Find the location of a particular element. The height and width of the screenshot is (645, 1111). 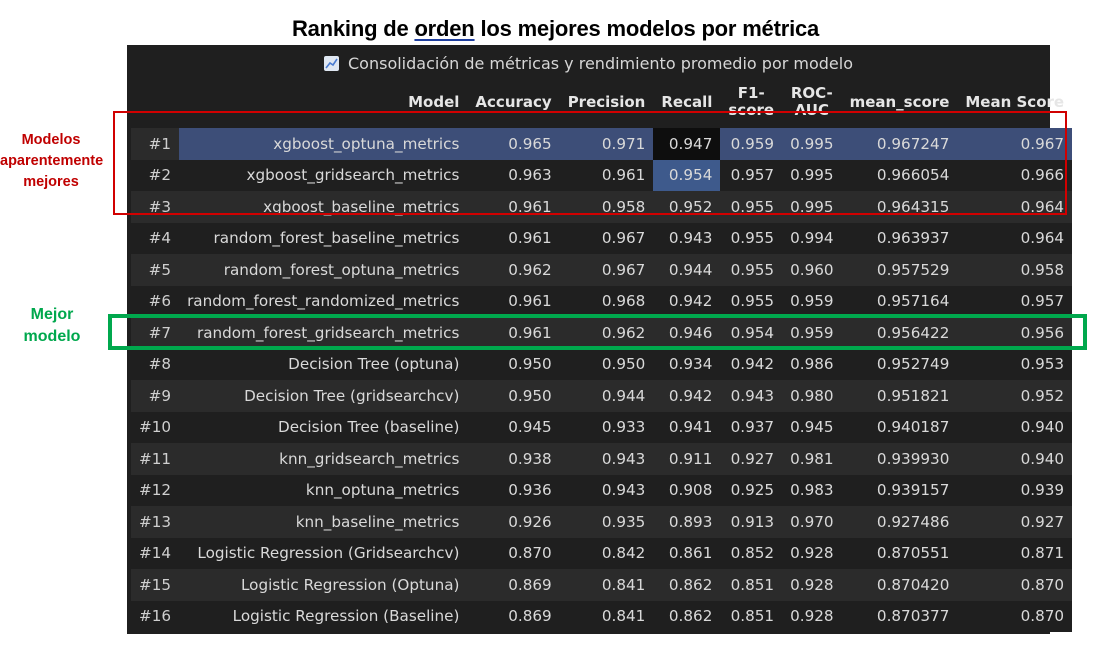

cell-mean-score-raw: 0.952749 is located at coordinates (899, 364).